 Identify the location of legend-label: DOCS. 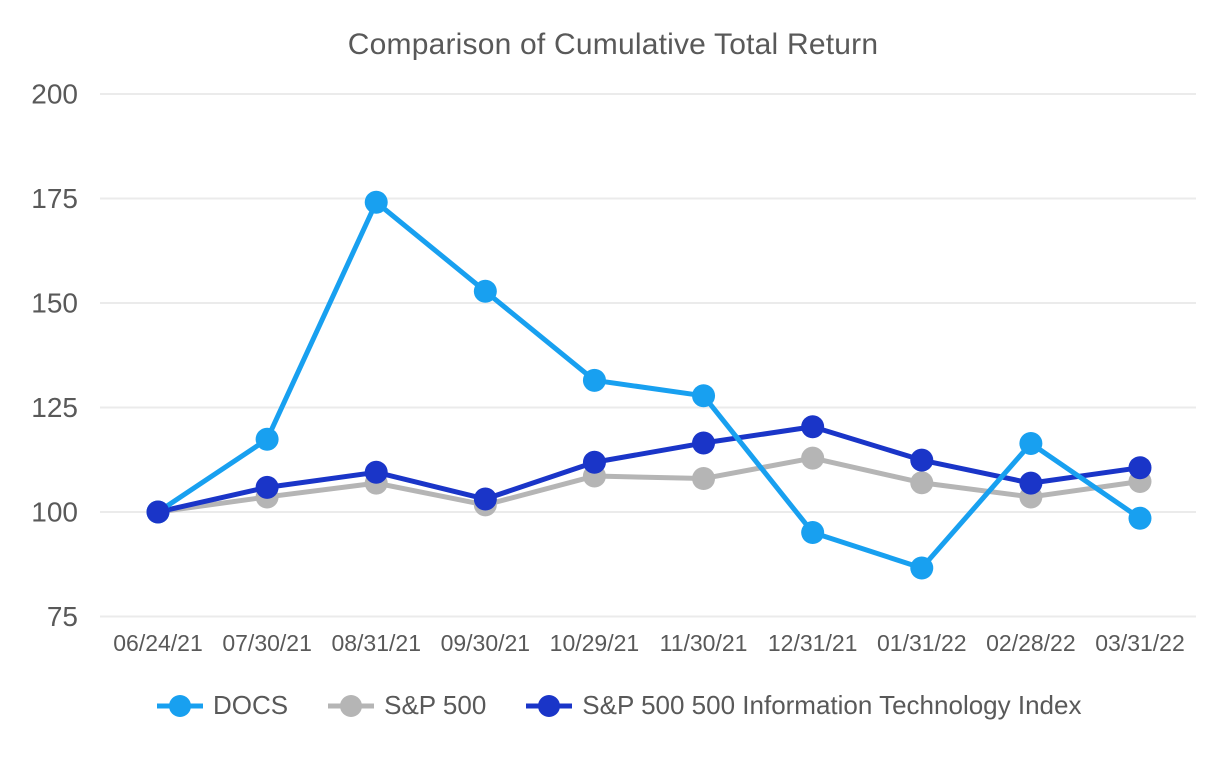
(251, 705).